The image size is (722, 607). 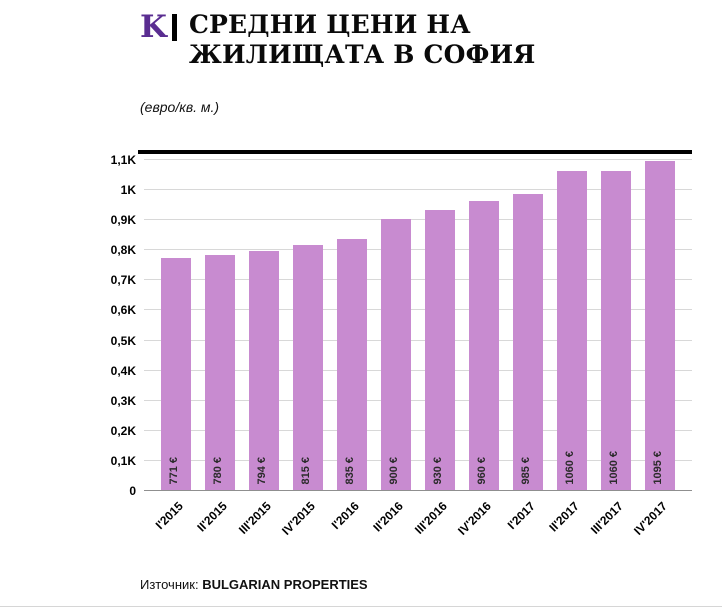 I want to click on bar-value-label: 815 €, so click(x=306, y=471).